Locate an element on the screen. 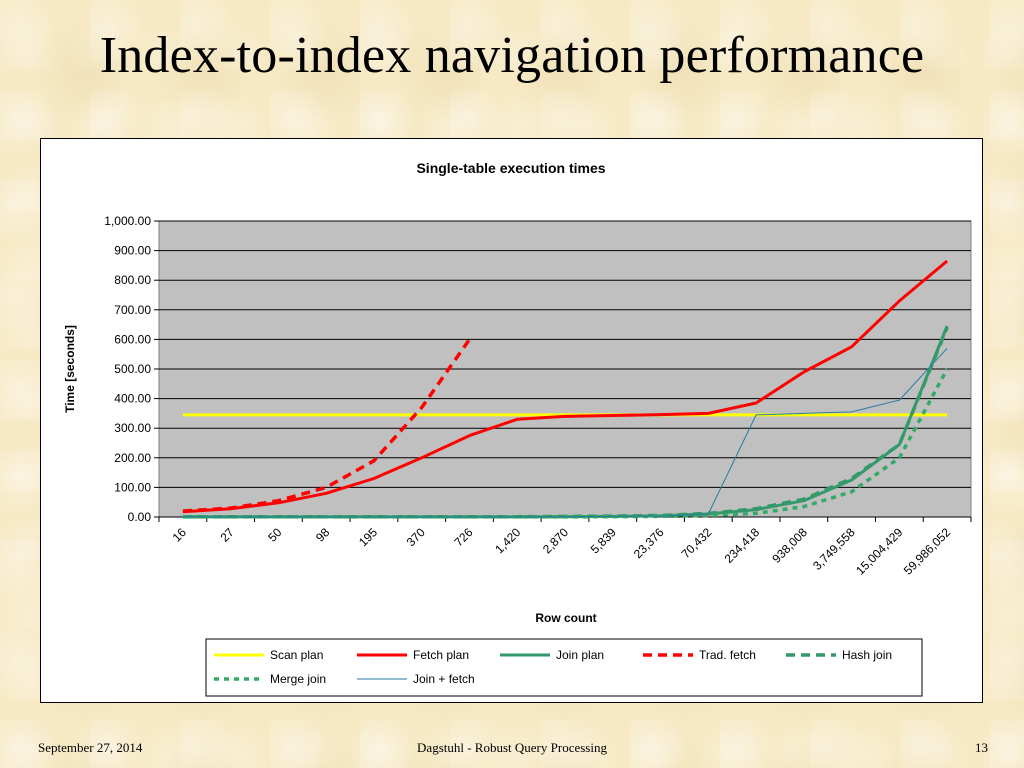  x-tick-label: 23,376 is located at coordinates (649, 543).